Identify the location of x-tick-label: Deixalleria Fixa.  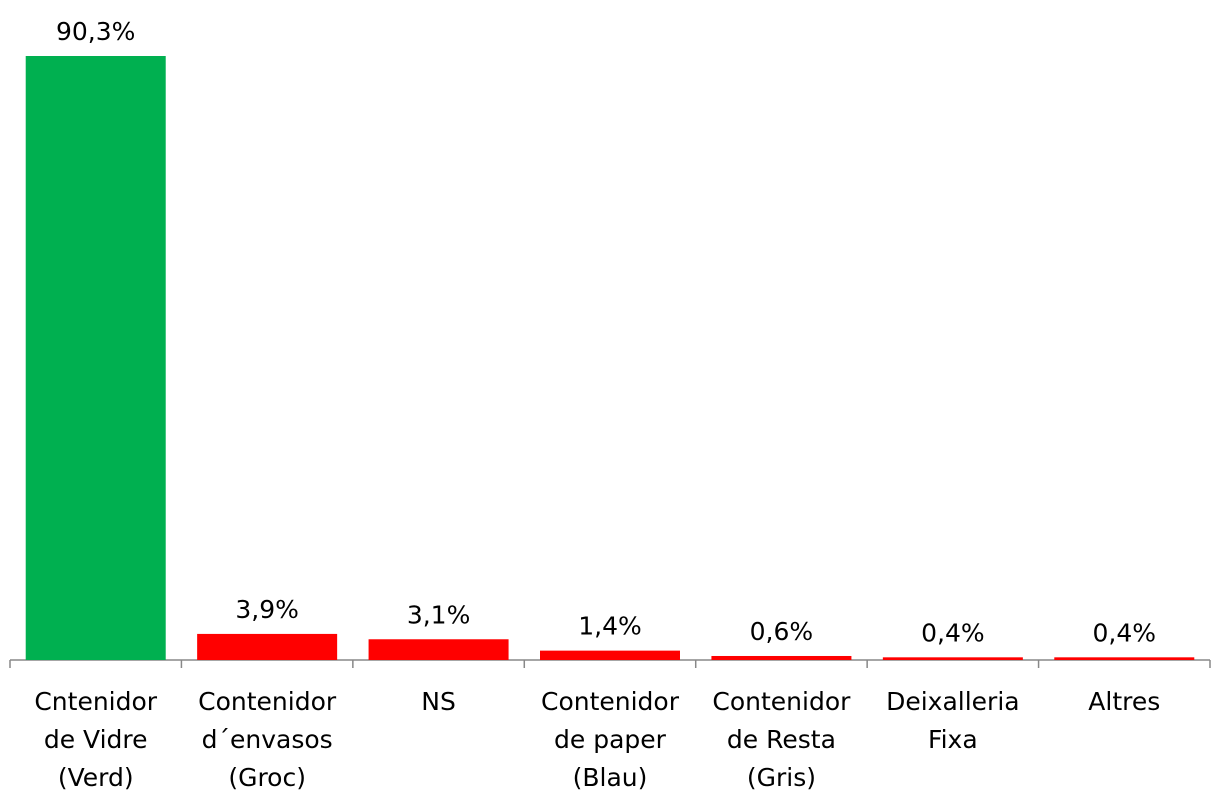
(953, 720).